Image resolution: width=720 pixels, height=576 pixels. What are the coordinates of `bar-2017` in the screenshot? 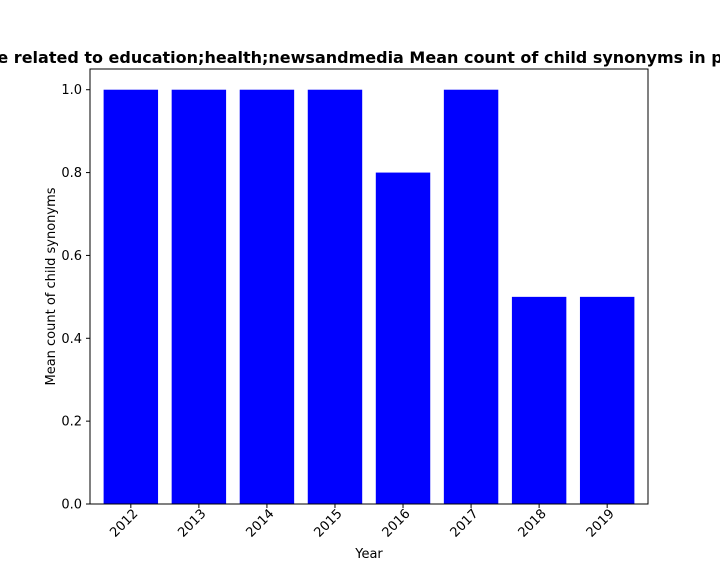 It's located at (471, 297).